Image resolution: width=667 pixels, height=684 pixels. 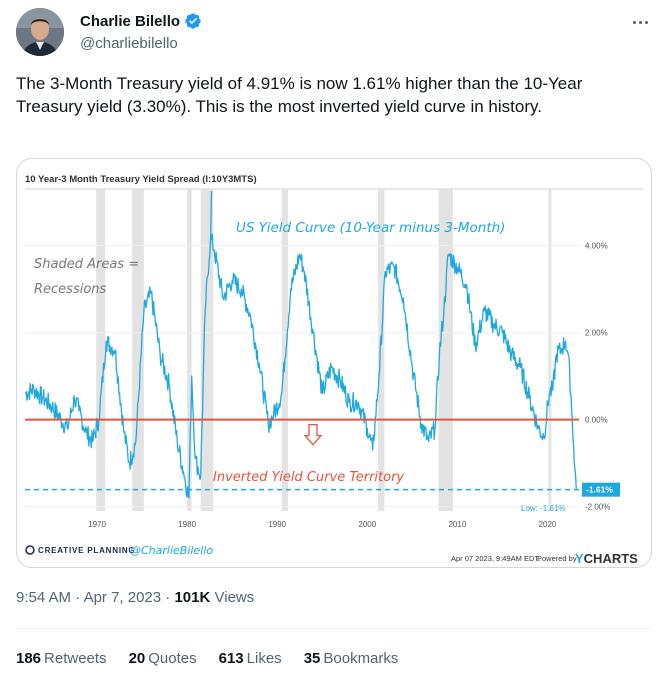 What do you see at coordinates (370, 228) in the screenshot?
I see `annotation-main: US Yield Curve (10-Year minus 3-Month)` at bounding box center [370, 228].